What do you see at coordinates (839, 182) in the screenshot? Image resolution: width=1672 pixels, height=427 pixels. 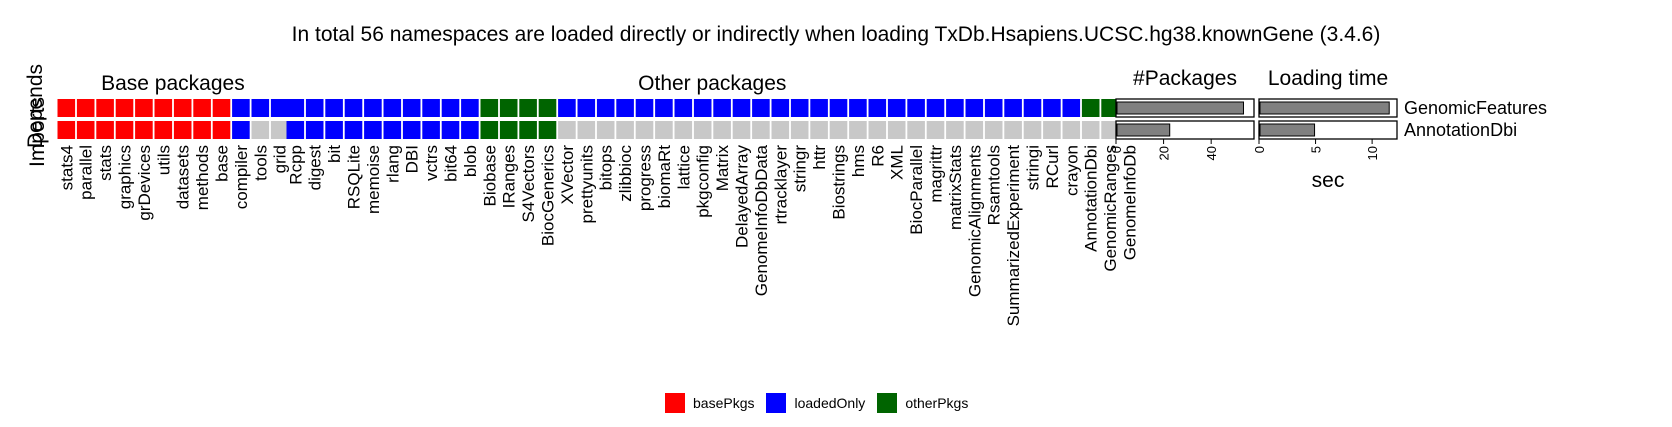 I see `col-label-biostrings: Biostrings` at bounding box center [839, 182].